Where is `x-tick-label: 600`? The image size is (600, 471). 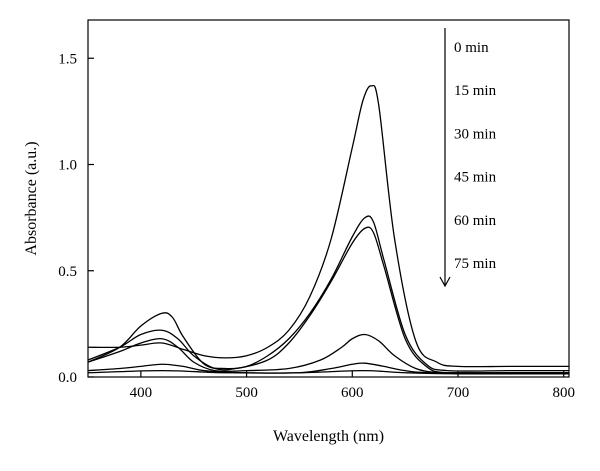
x-tick-label: 600 is located at coordinates (352, 393).